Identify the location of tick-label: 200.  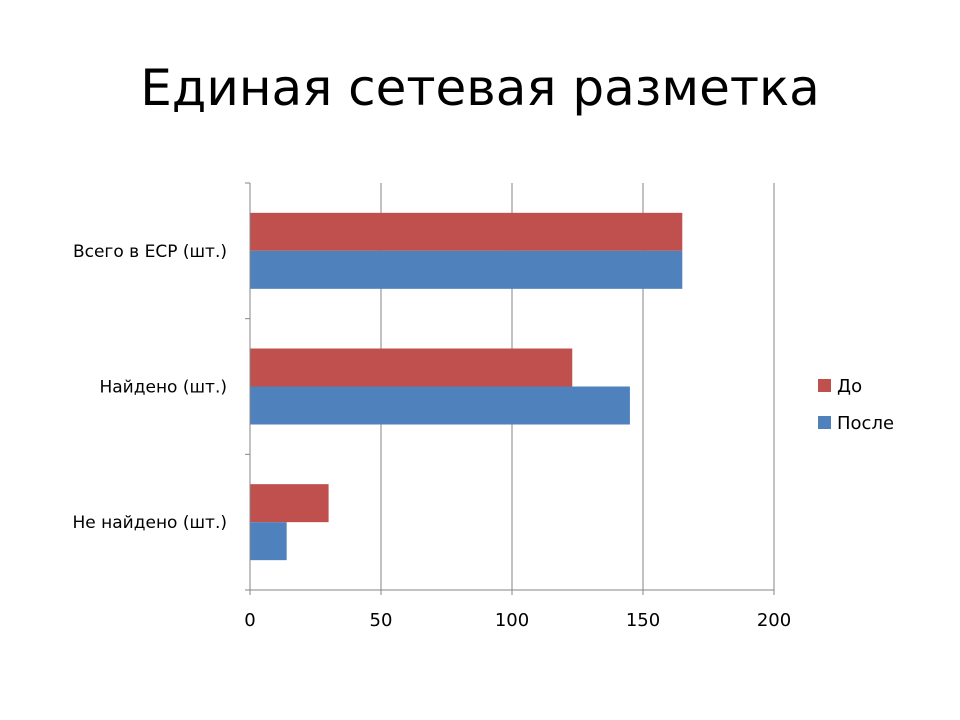
(774, 620).